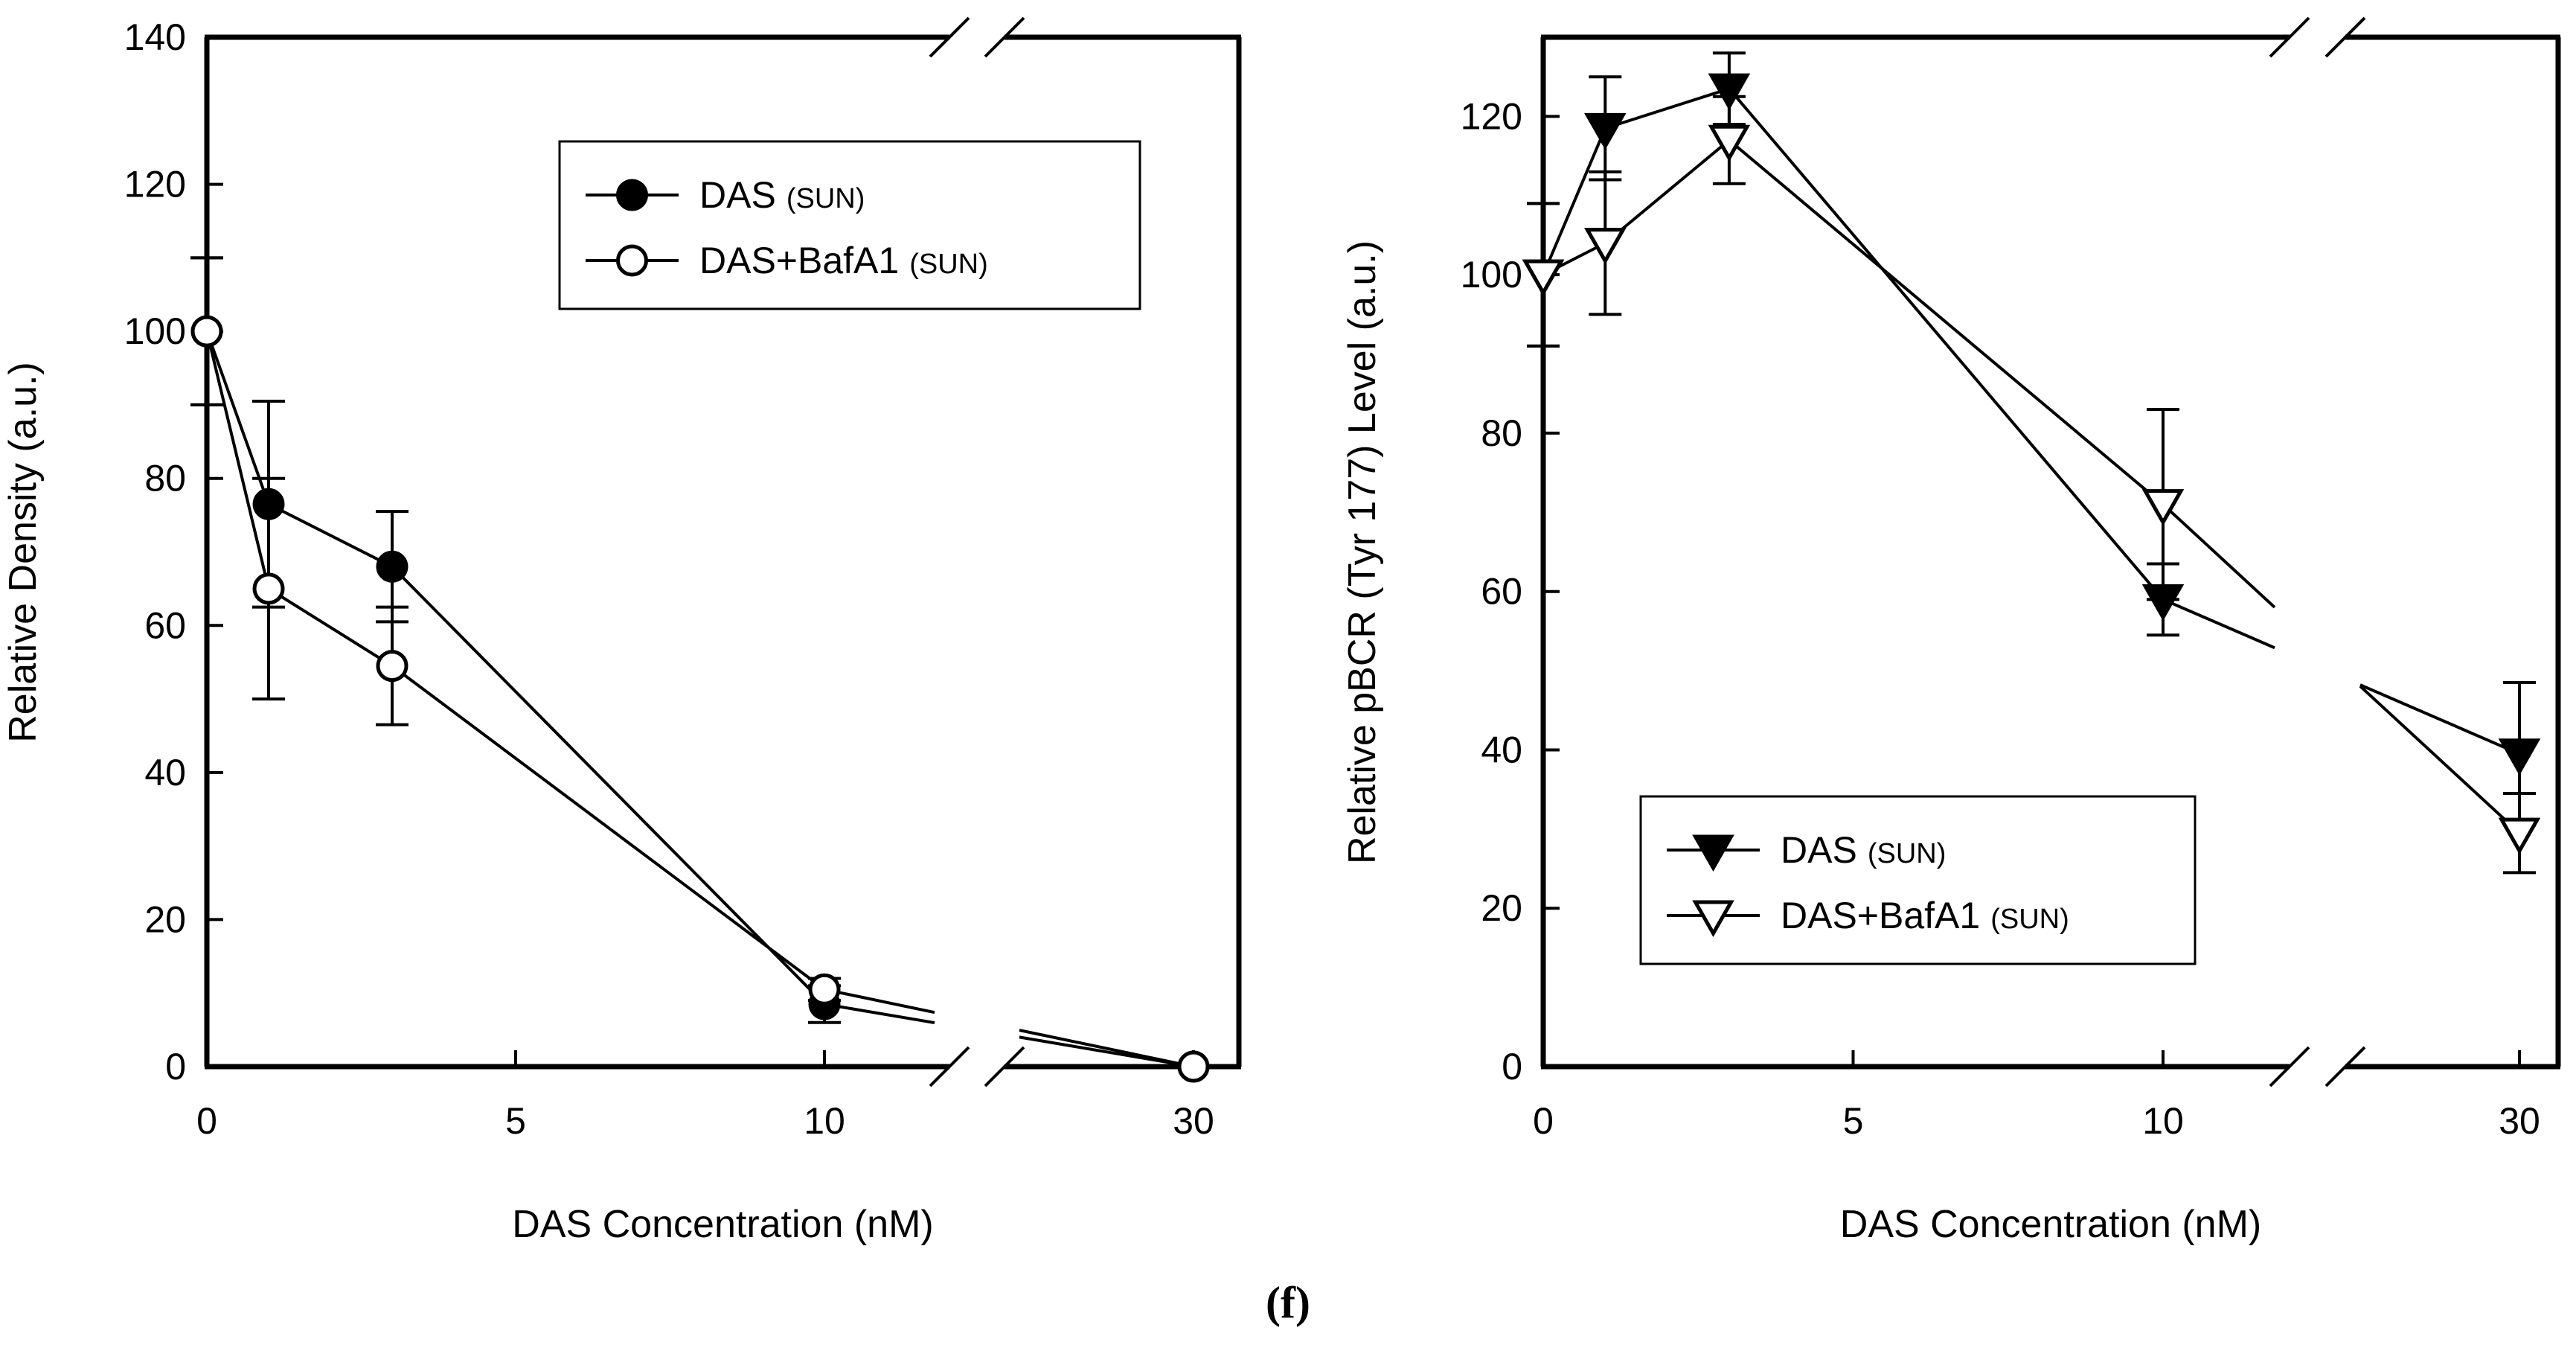  I want to click on figure-panel-label: (f), so click(1288, 1302).